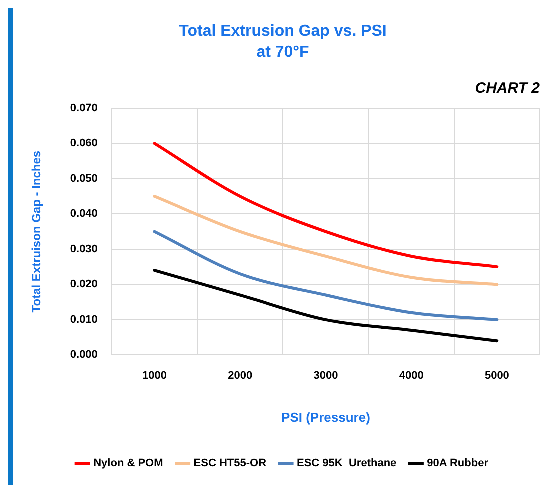 Image resolution: width=560 pixels, height=493 pixels. I want to click on y-tick-label: 0.060, so click(84, 144).